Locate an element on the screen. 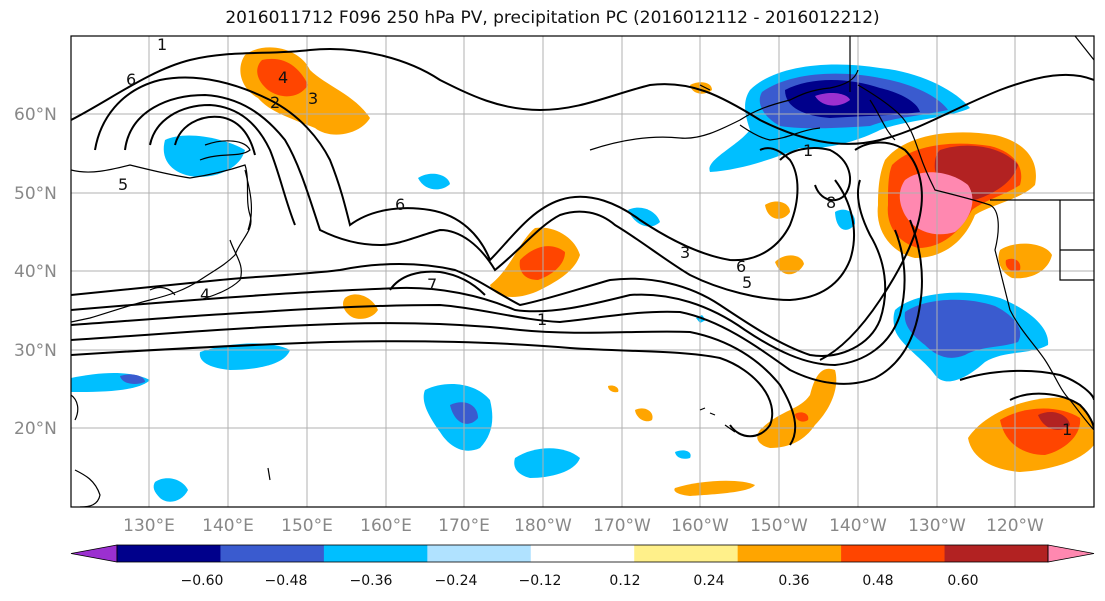 This screenshot has height=601, width=1105. colorbar-tick-label: 0.60 is located at coordinates (962, 581).